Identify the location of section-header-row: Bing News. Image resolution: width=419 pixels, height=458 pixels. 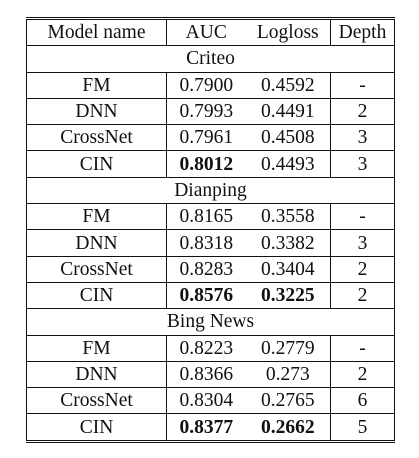
(210, 322).